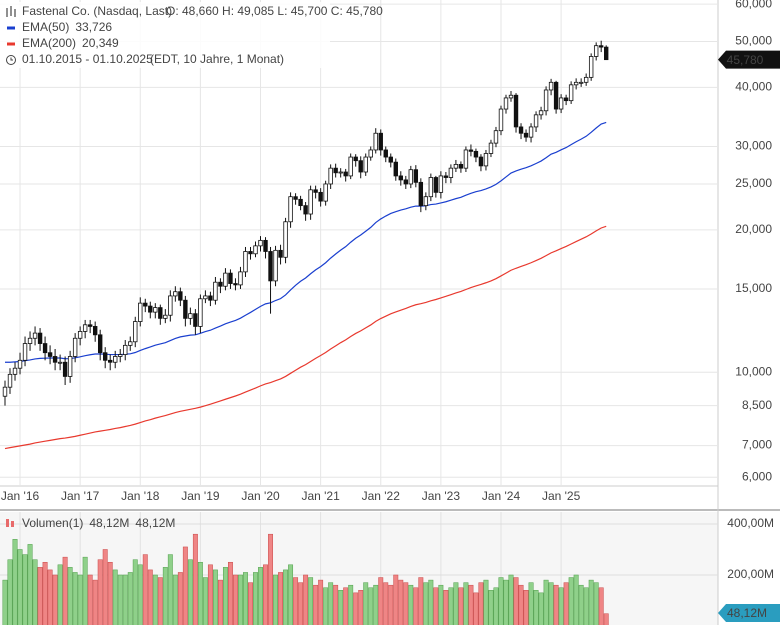 This screenshot has width=780, height=625. I want to click on clock-icon, so click(11, 60).